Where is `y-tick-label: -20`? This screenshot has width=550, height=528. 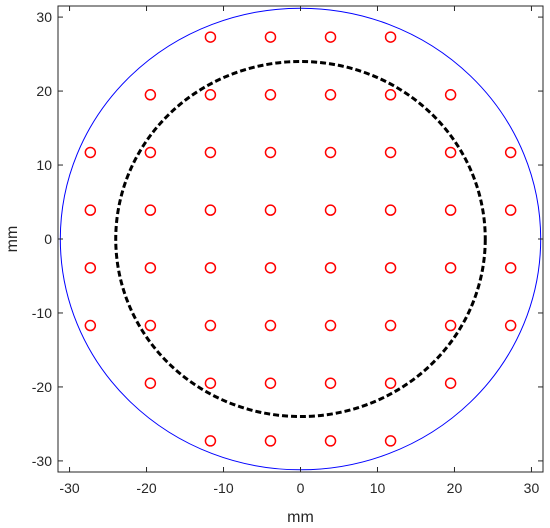
y-tick-label: -20 is located at coordinates (42, 387).